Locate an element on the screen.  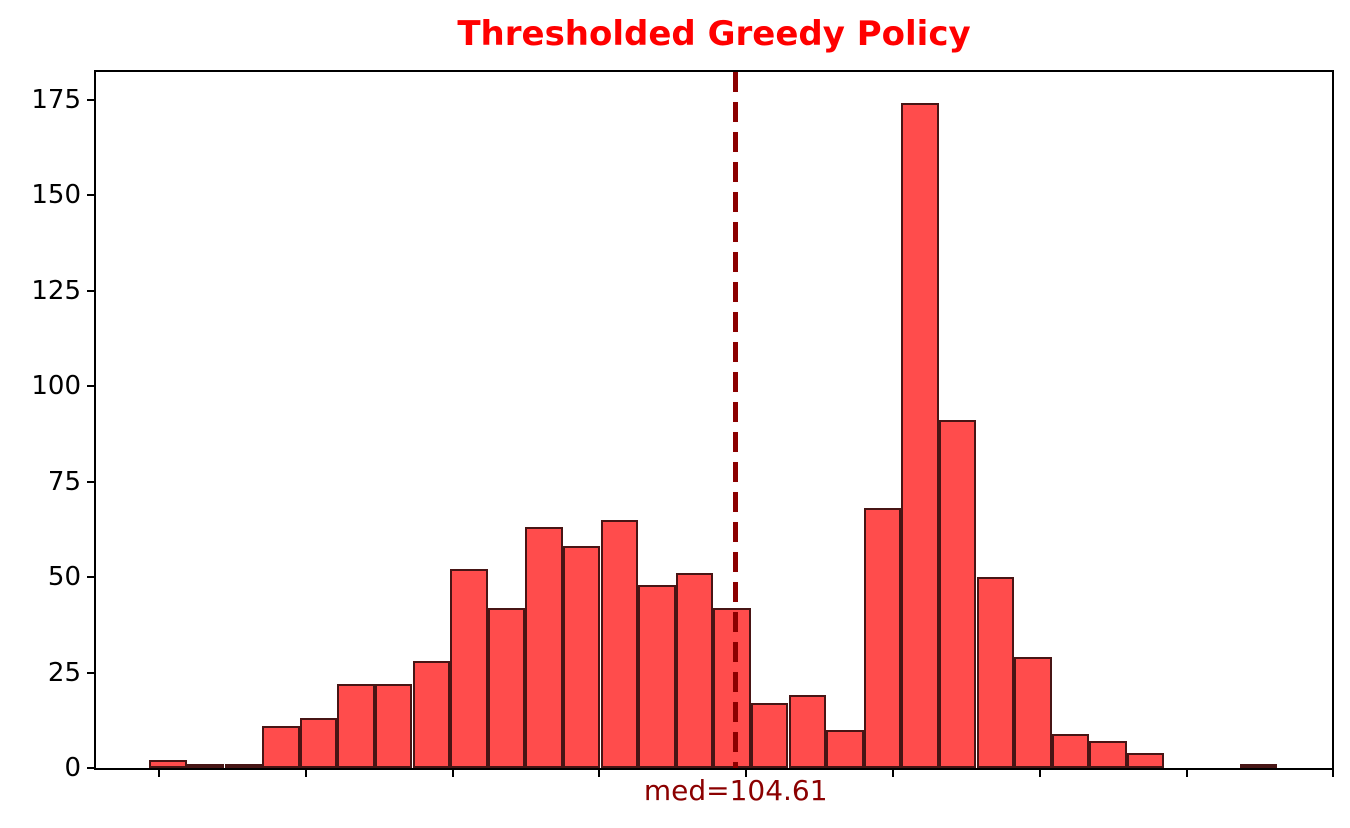
median-label: med=104.61 is located at coordinates (735, 790).